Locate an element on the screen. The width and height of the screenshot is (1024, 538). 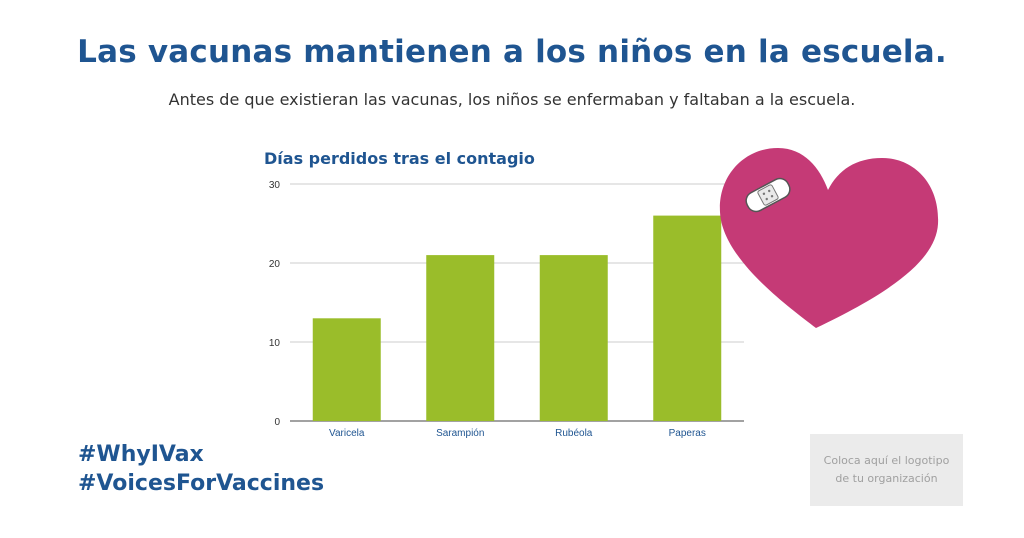
heart-shape is located at coordinates (829, 238).